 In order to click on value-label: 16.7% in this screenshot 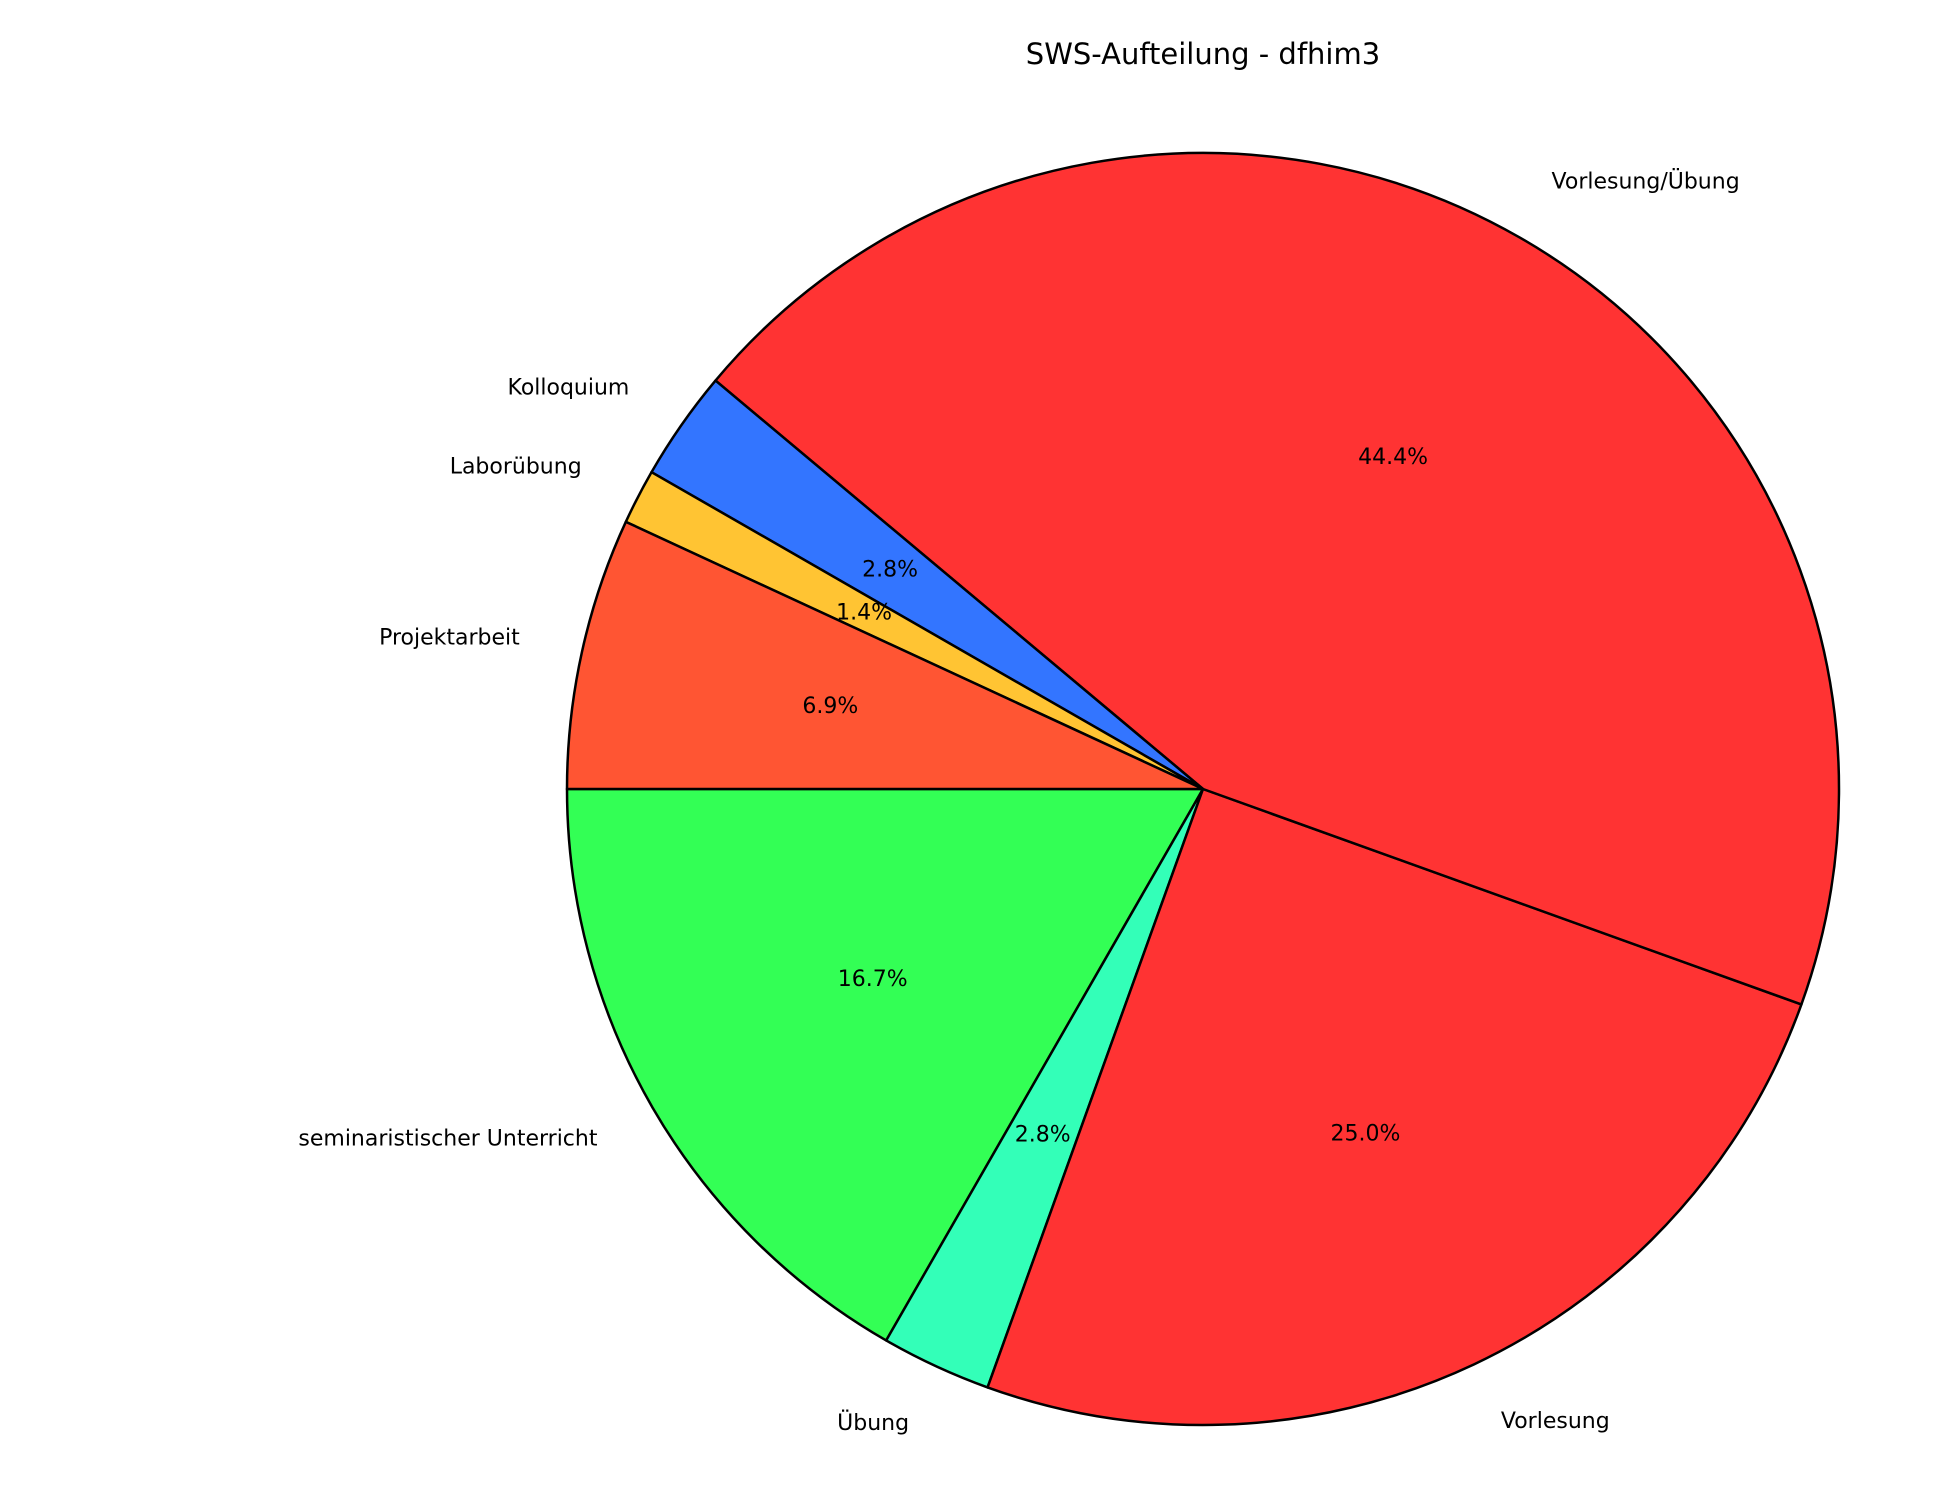, I will do `click(873, 979)`.